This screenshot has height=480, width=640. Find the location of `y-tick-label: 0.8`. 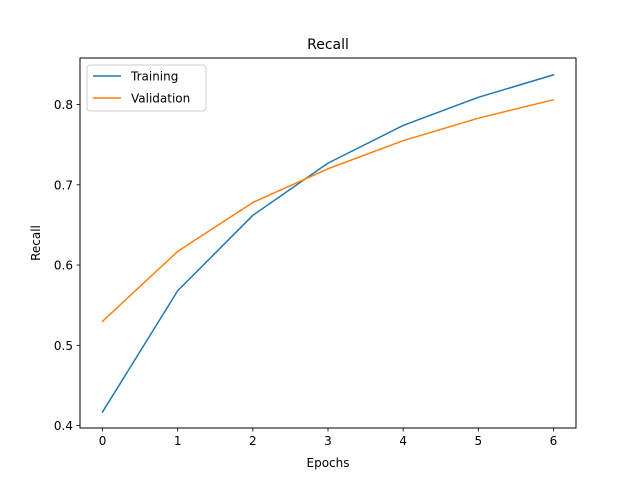

y-tick-label: 0.8 is located at coordinates (63, 105).